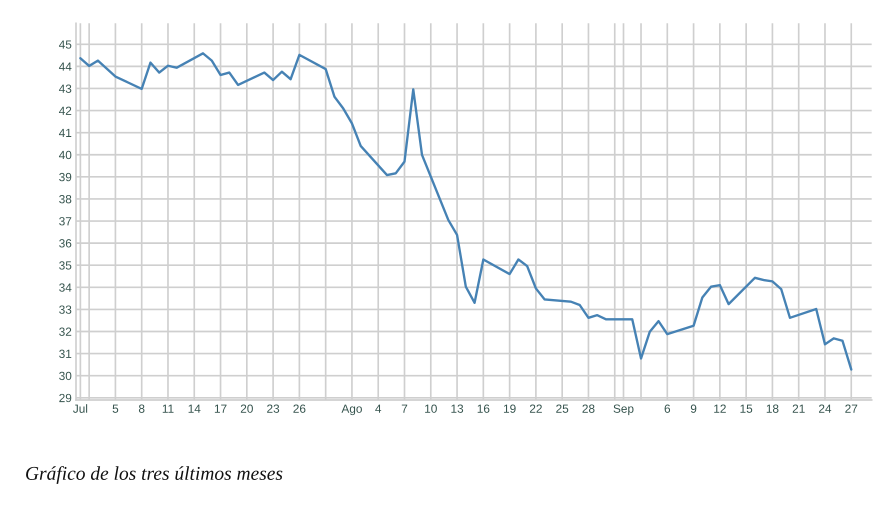  Describe the element at coordinates (351, 410) in the screenshot. I see `x-tick-label: Ago` at that location.